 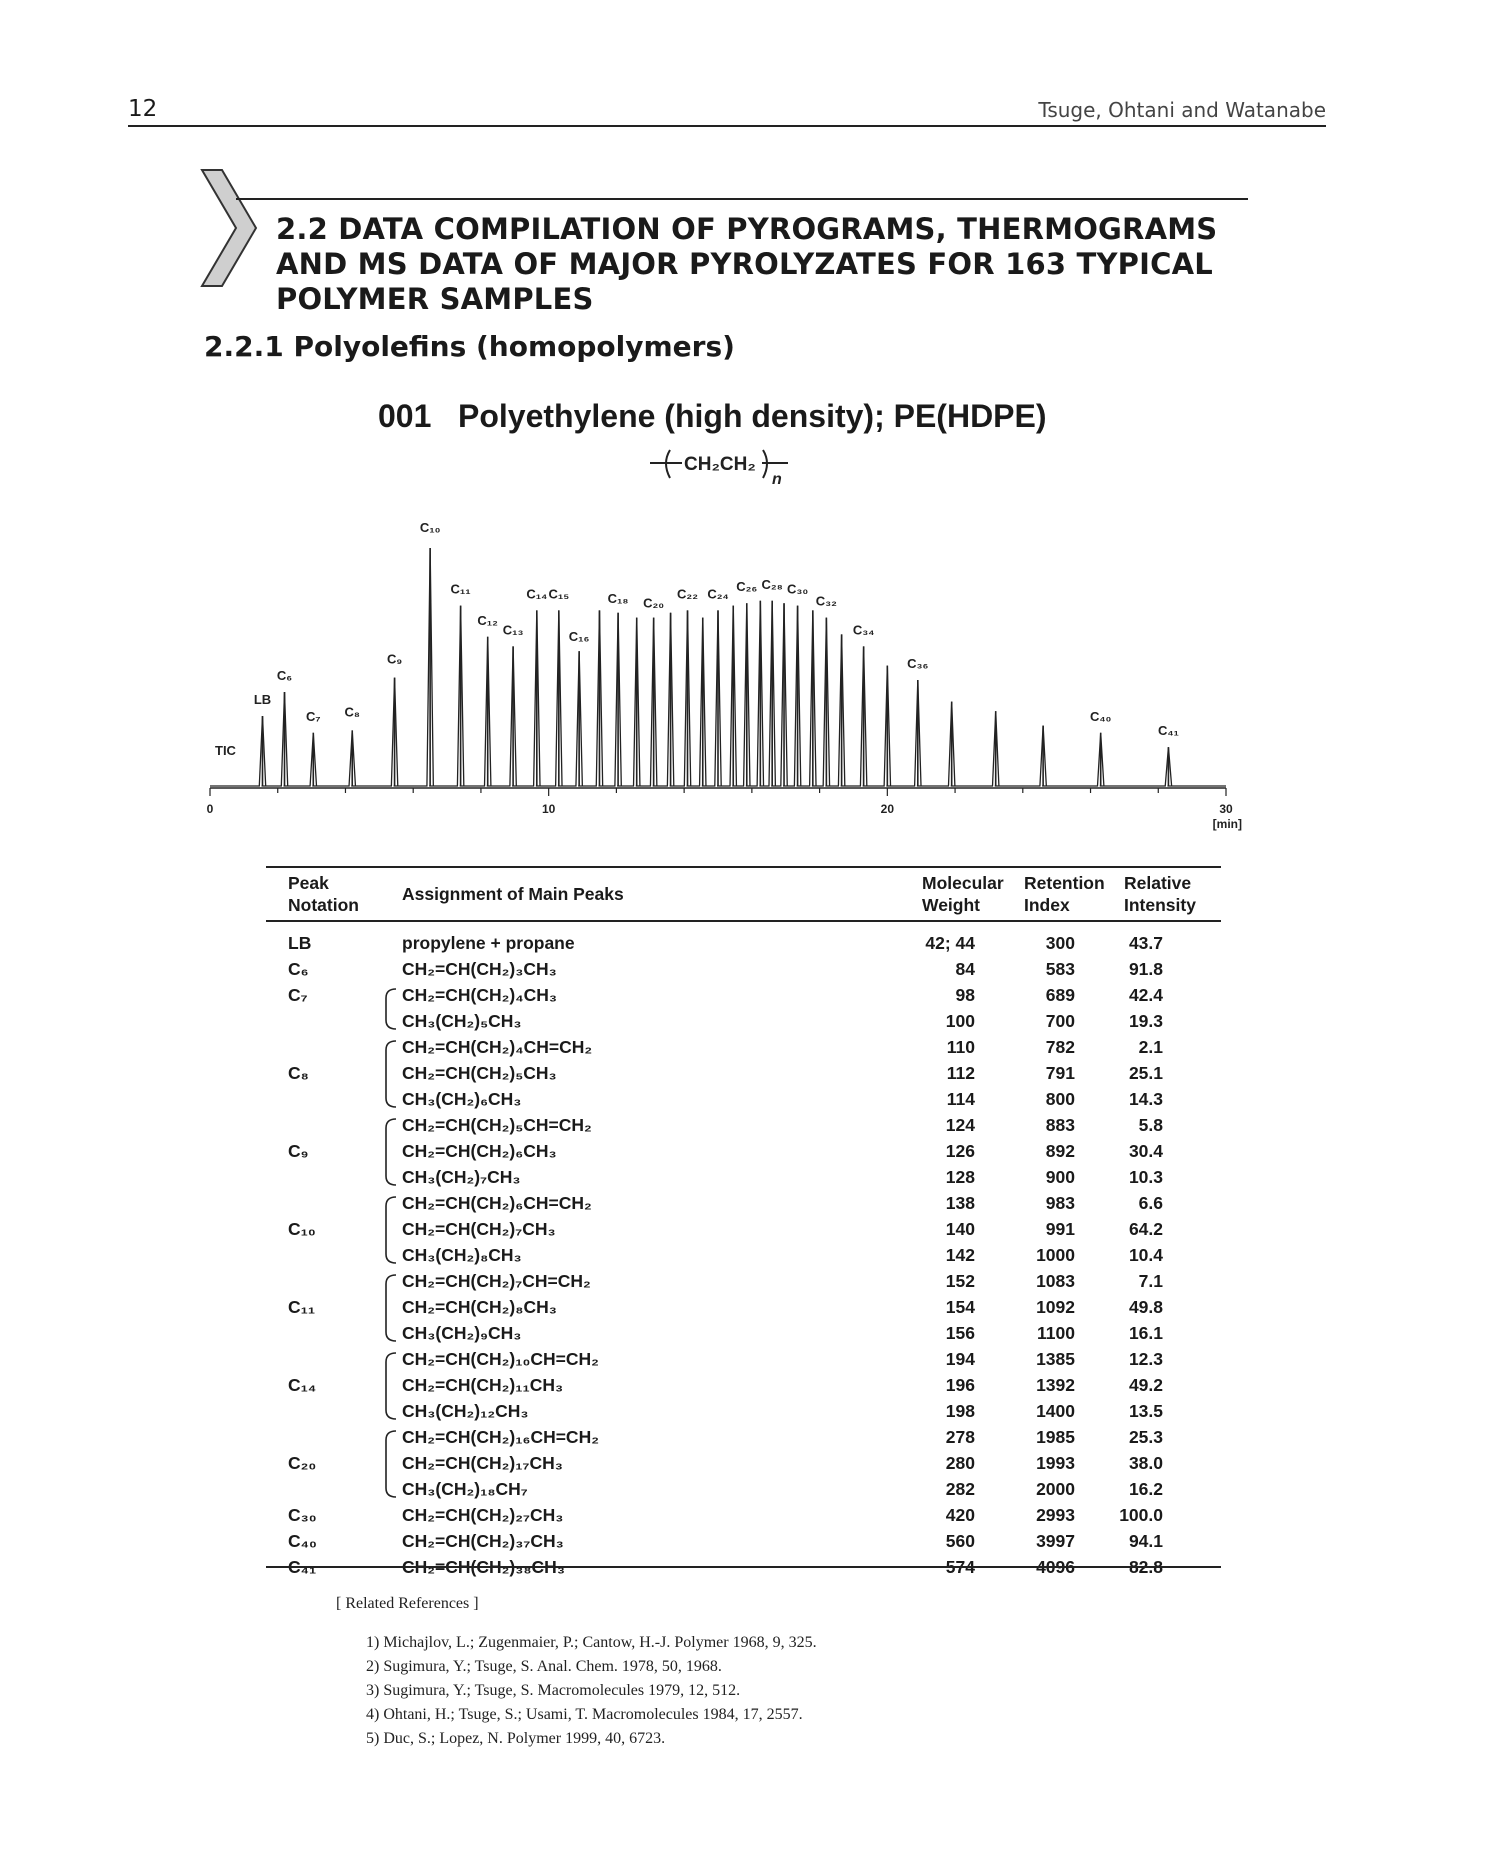 What do you see at coordinates (487, 620) in the screenshot?
I see `peak-label: C₁₂` at bounding box center [487, 620].